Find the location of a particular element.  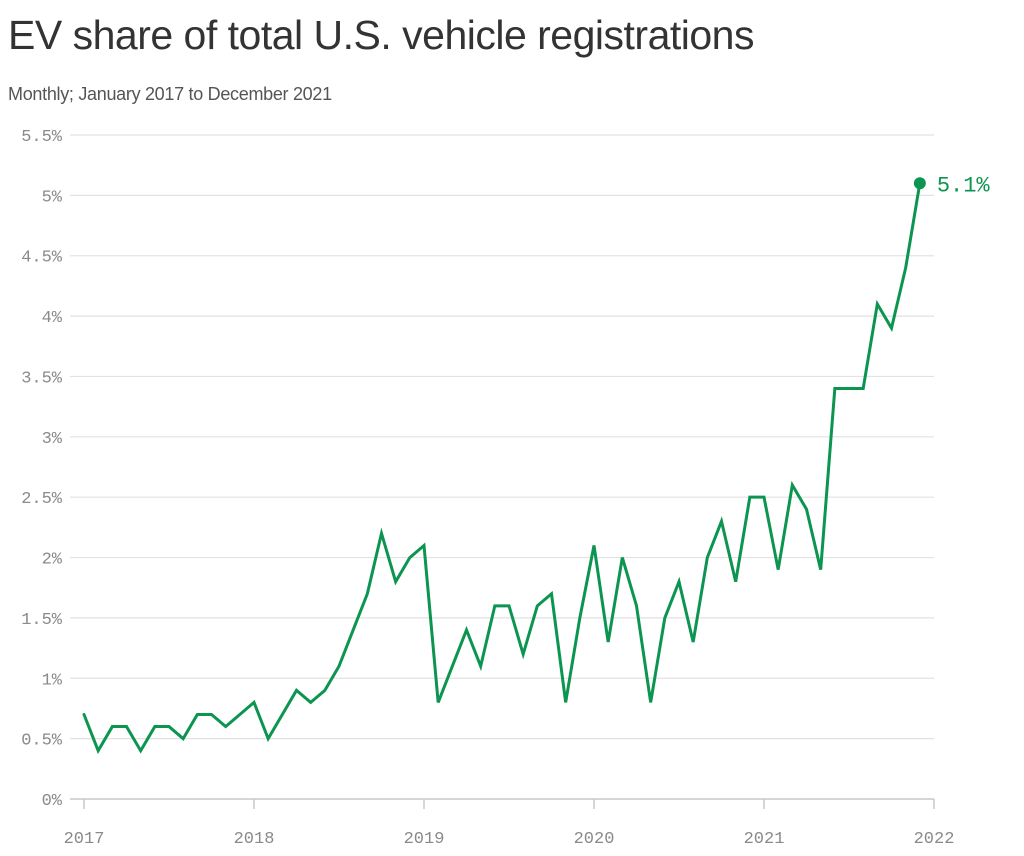

y-tick-label: 3% is located at coordinates (52, 439).